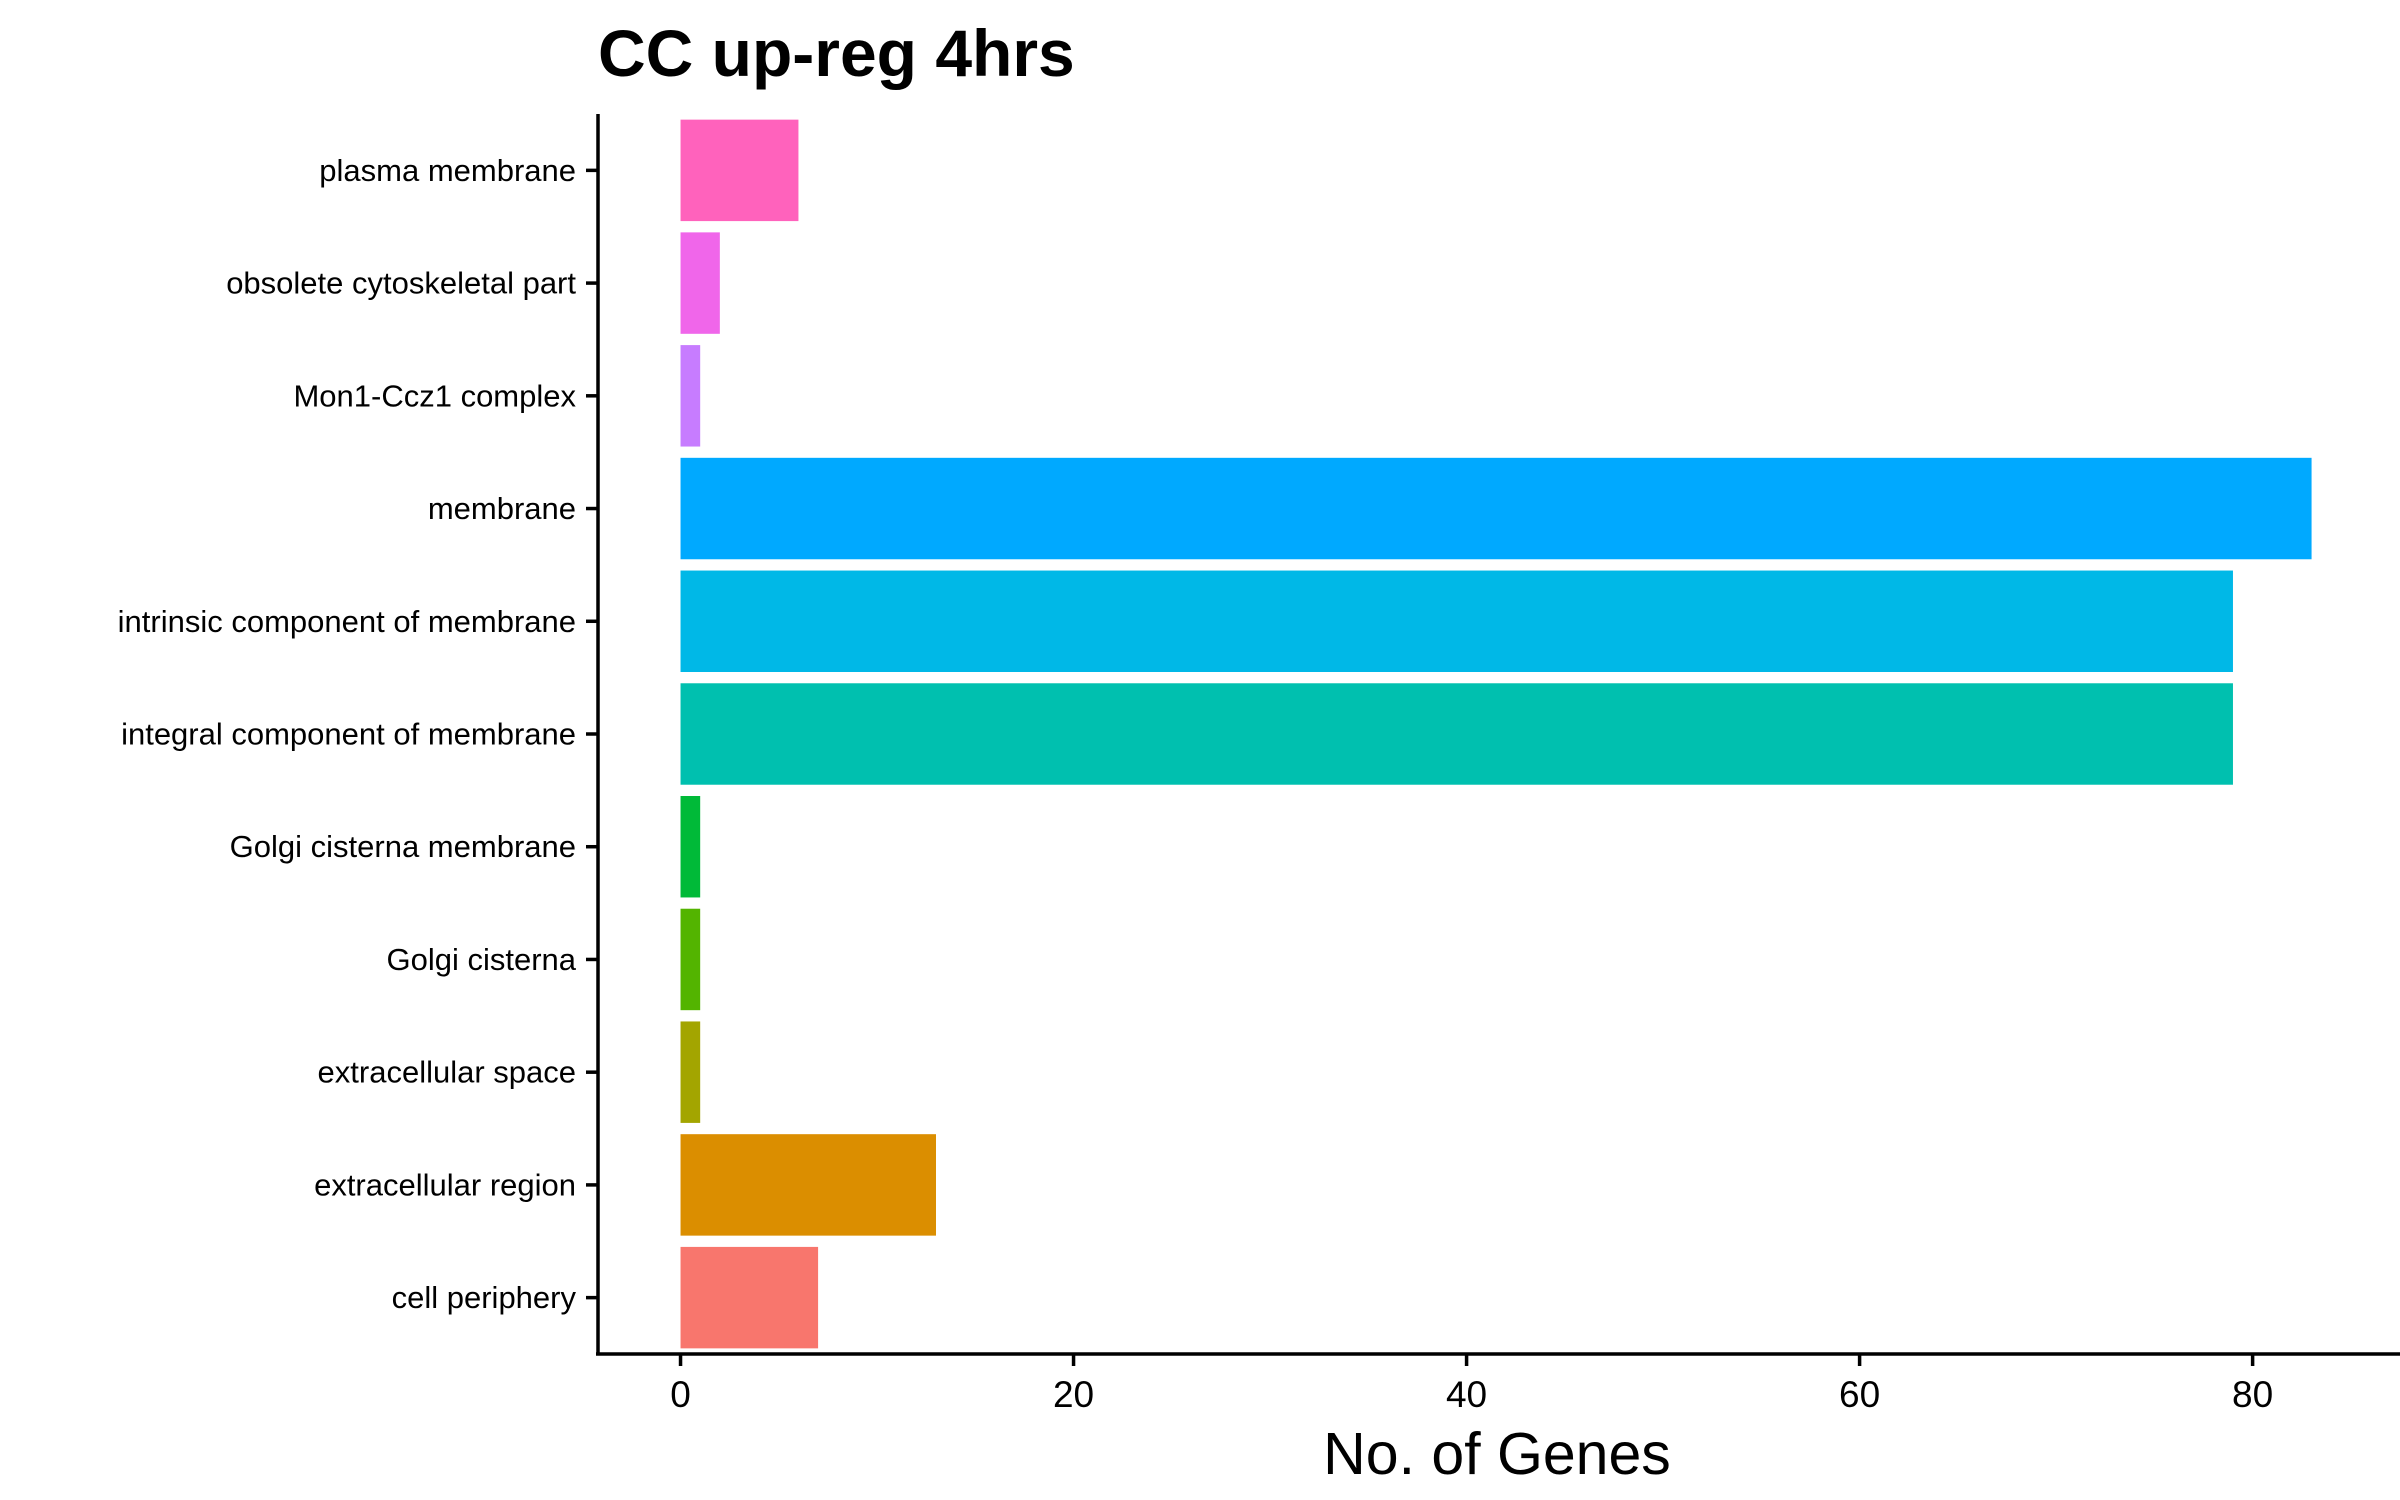 Image resolution: width=2400 pixels, height=1500 pixels. What do you see at coordinates (1498, 1383) in the screenshot?
I see `x-axis: 0 20 40 60 80` at bounding box center [1498, 1383].